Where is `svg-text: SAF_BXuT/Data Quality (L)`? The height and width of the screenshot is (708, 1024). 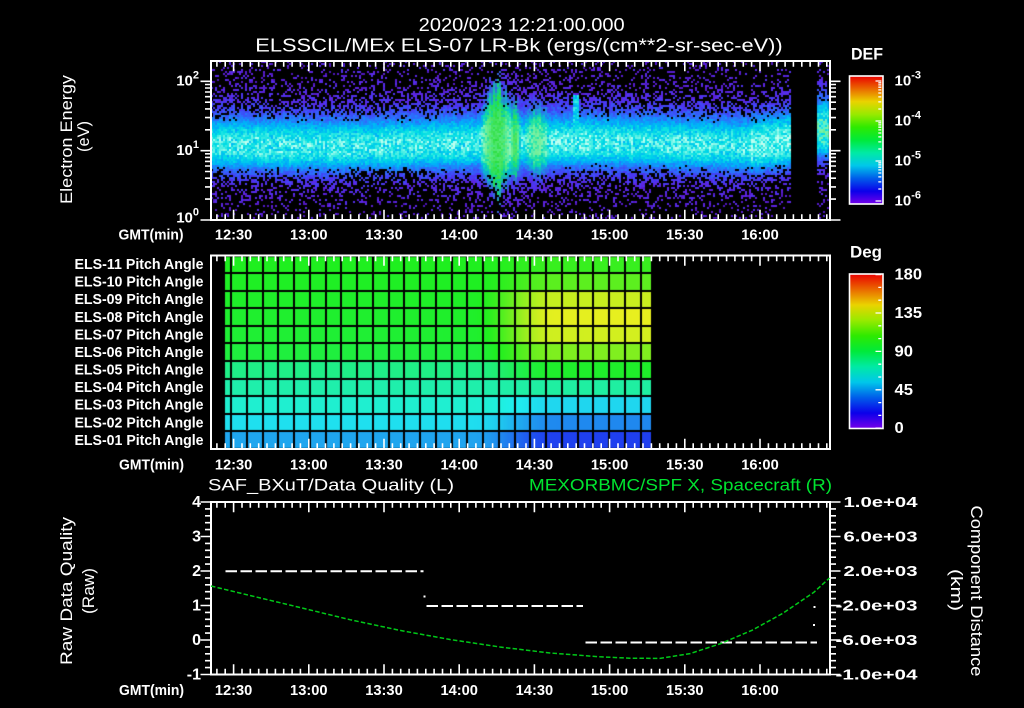 svg-text: SAF_BXuT/Data Quality (L) is located at coordinates (331, 485).